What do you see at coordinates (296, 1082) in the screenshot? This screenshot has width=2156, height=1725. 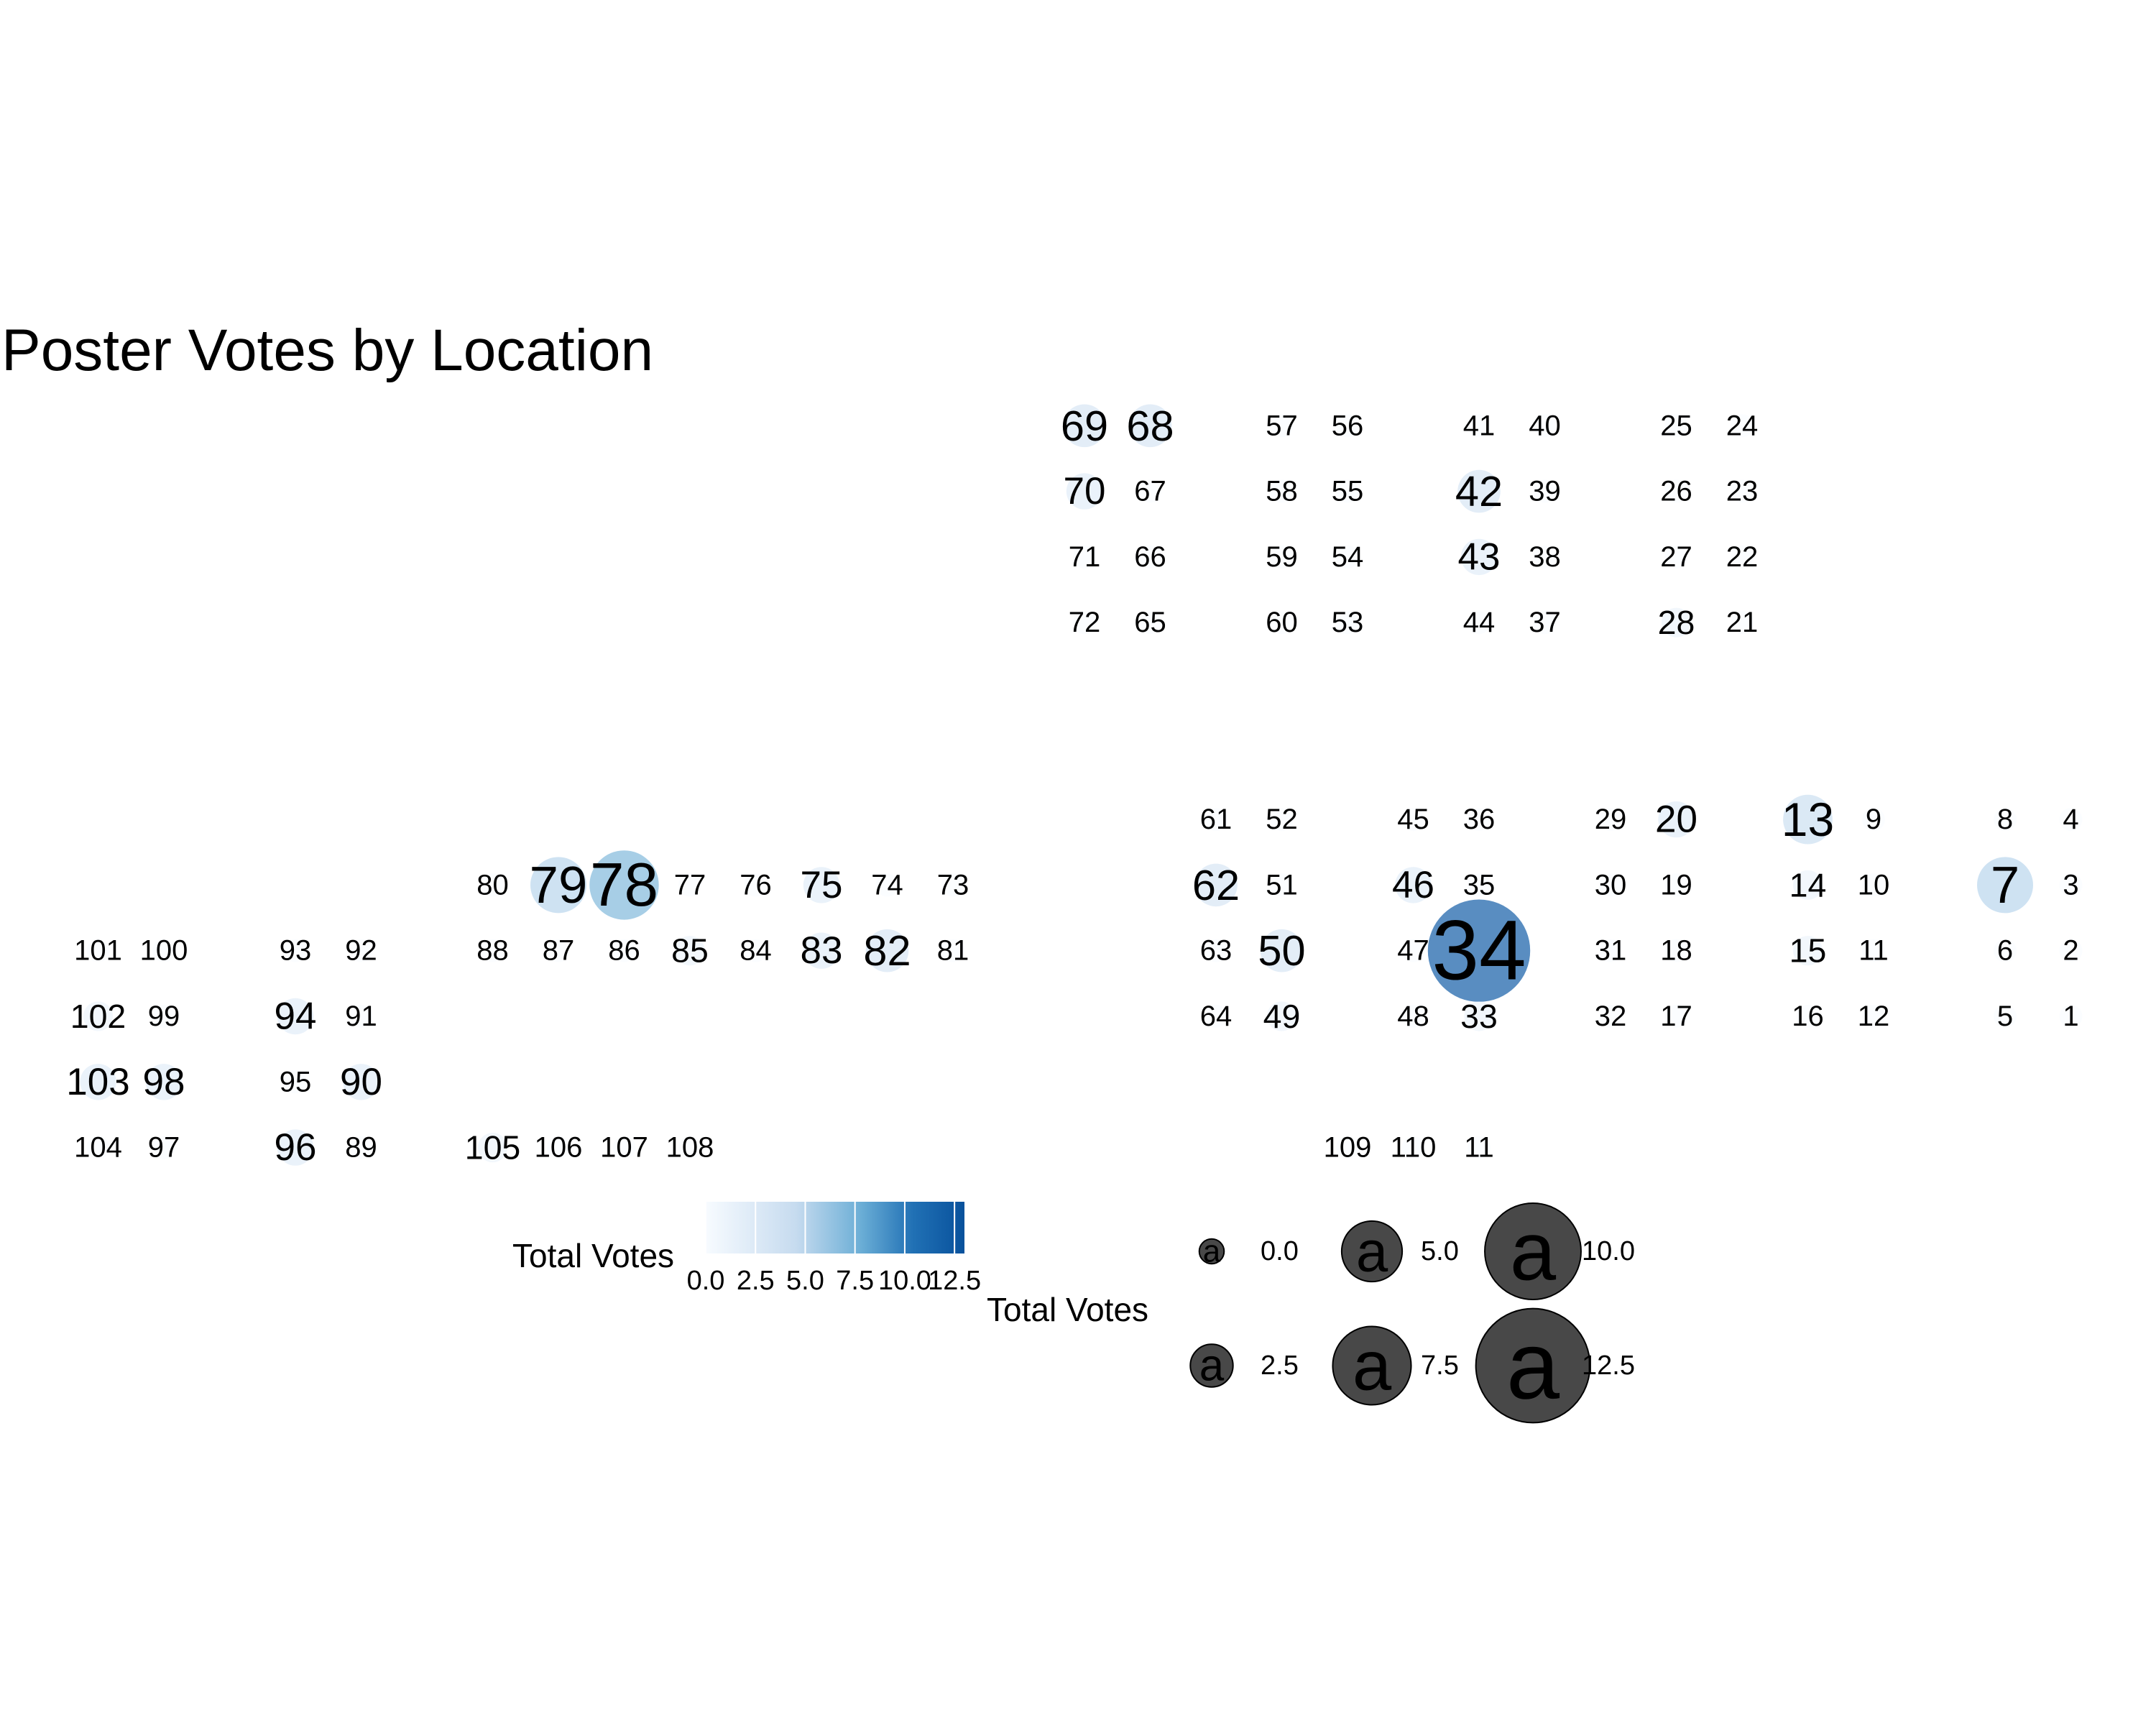 I see `poster-point-95: 95` at bounding box center [296, 1082].